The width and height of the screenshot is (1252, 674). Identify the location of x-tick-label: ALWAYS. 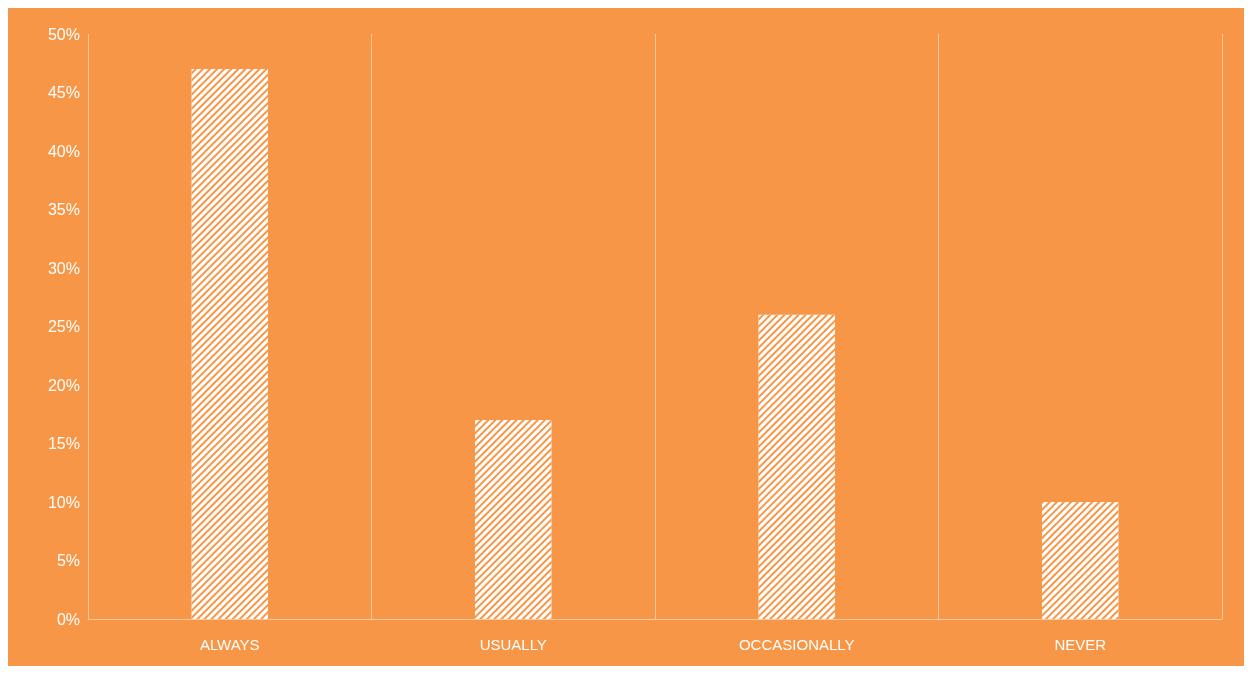
(229, 644).